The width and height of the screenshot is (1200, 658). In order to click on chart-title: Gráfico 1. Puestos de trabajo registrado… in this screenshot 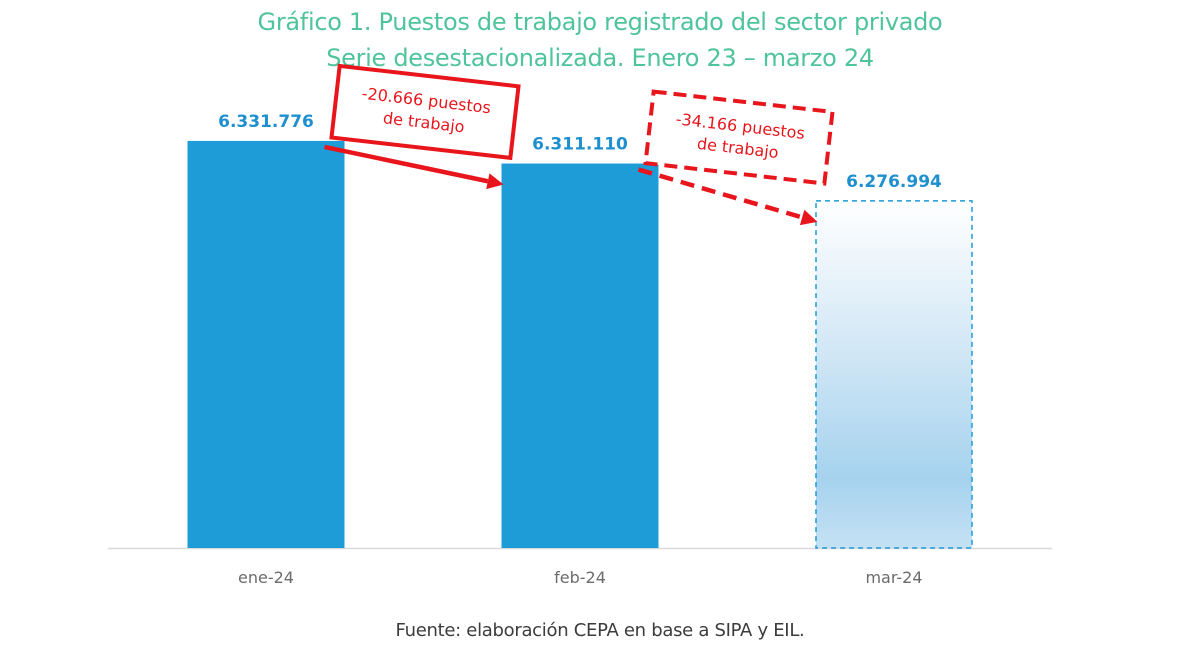, I will do `click(600, 22)`.